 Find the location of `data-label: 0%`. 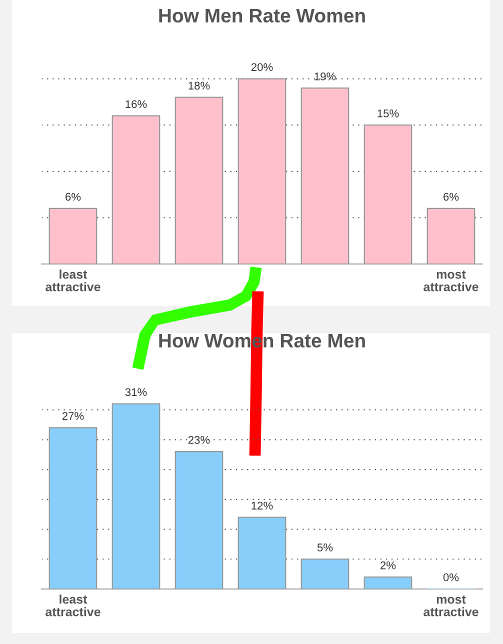

data-label: 0% is located at coordinates (451, 577).